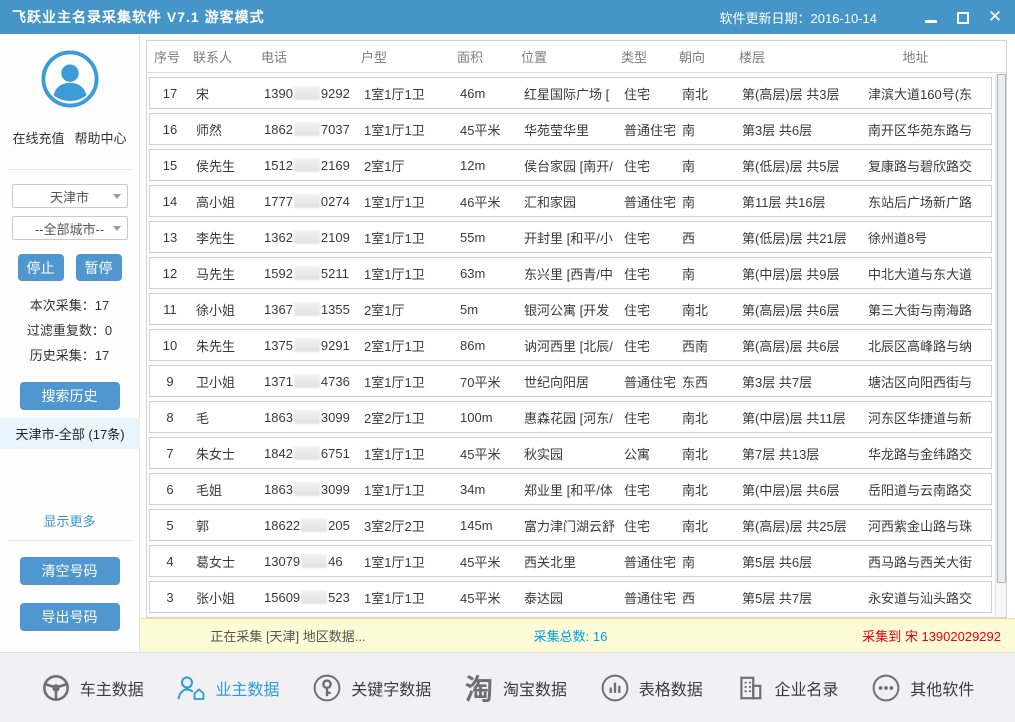 The width and height of the screenshot is (1015, 722). What do you see at coordinates (308, 309) in the screenshot?
I see `phone-cell: 1367 1355` at bounding box center [308, 309].